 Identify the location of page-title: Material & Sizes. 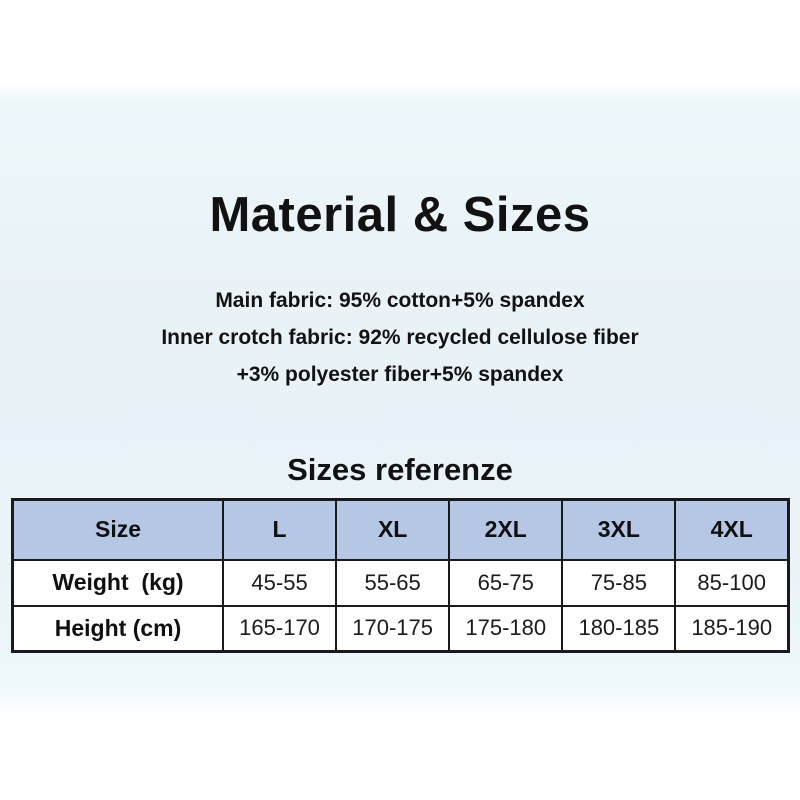
(400, 215).